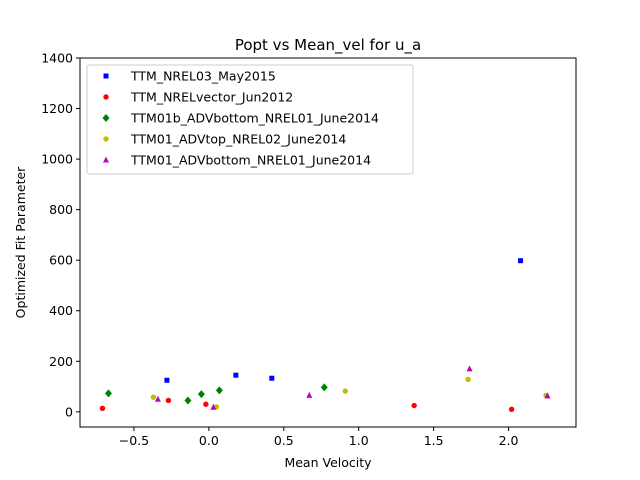  Describe the element at coordinates (57, 108) in the screenshot. I see `y-tick-label: 1200` at that location.